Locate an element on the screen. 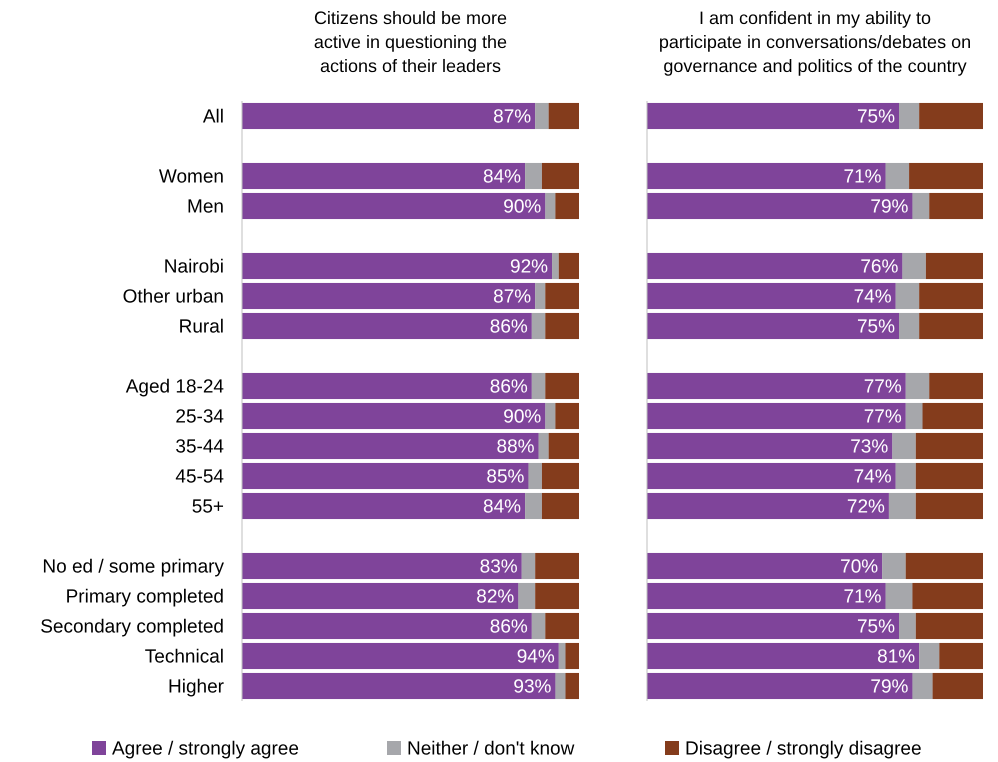  data-label: 72% is located at coordinates (866, 507).